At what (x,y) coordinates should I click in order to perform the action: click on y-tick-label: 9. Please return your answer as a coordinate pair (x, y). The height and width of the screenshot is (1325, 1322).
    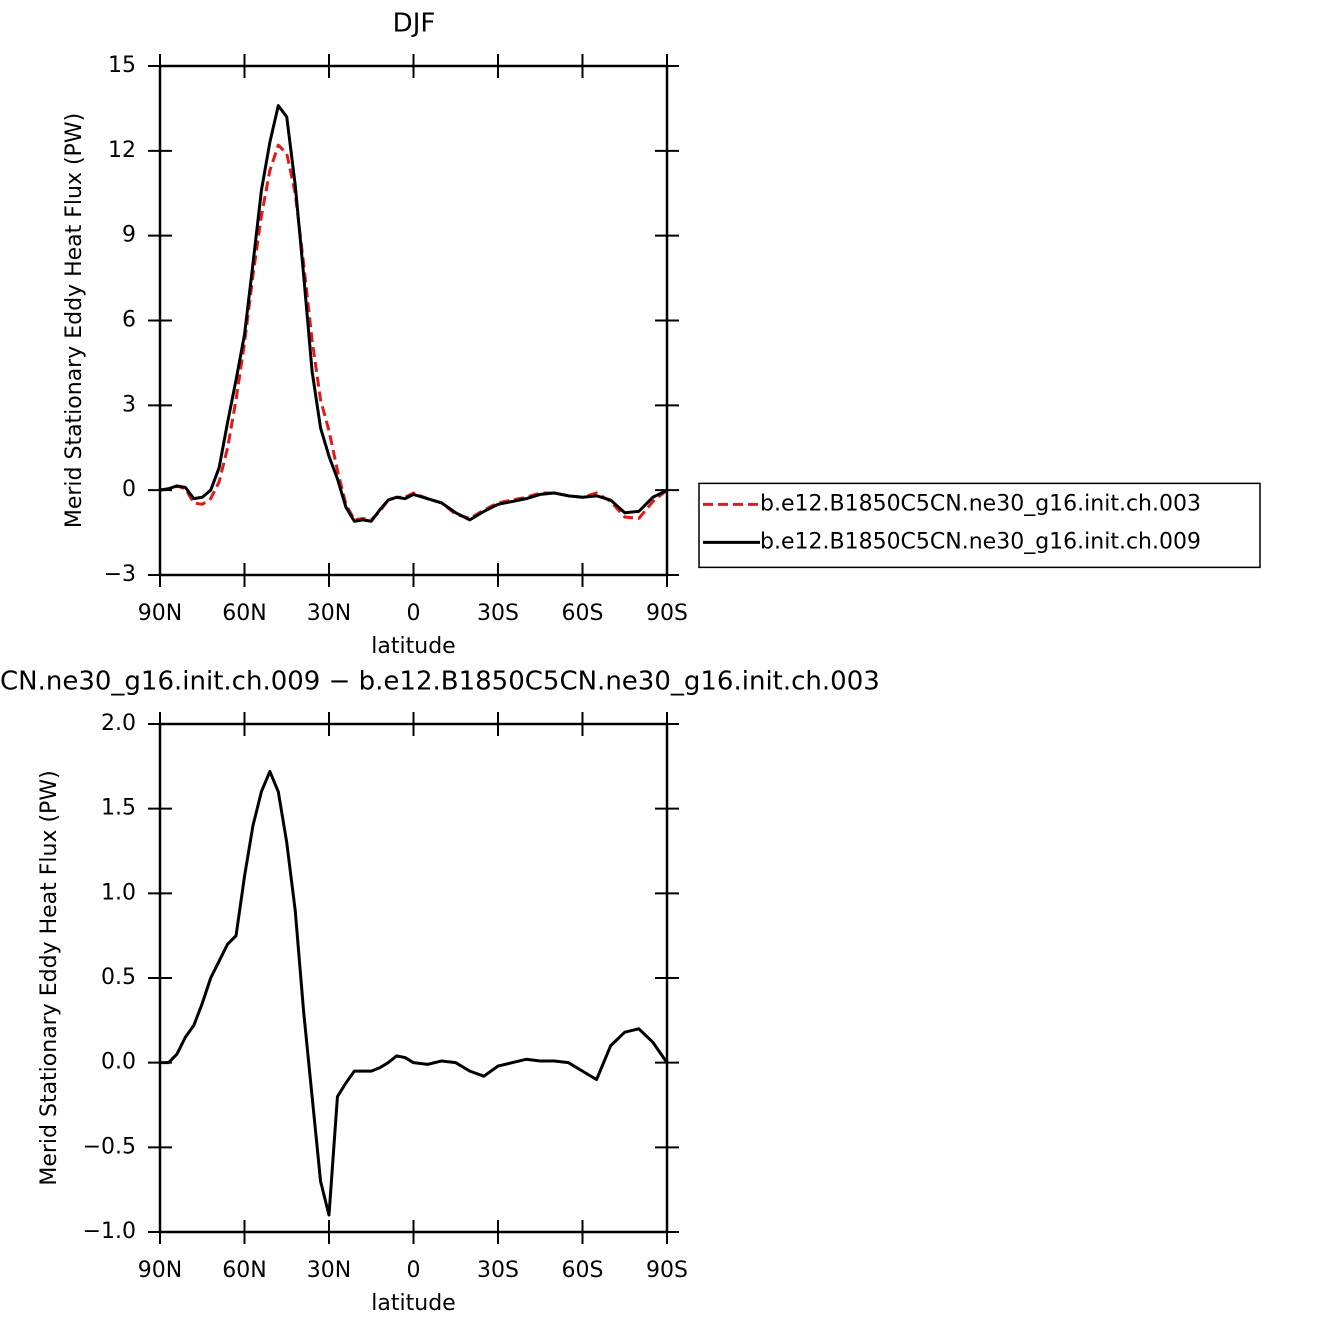
    Looking at the image, I should click on (129, 235).